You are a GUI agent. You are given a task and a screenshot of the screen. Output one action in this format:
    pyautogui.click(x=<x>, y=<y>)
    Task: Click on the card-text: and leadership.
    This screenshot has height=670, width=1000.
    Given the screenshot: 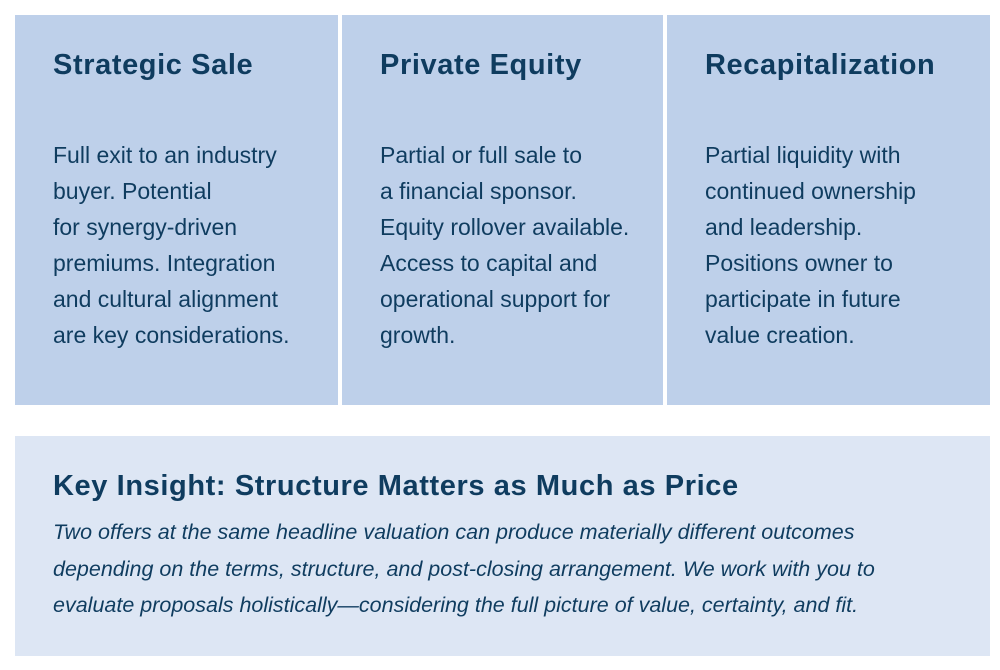 What is the action you would take?
    pyautogui.click(x=784, y=227)
    